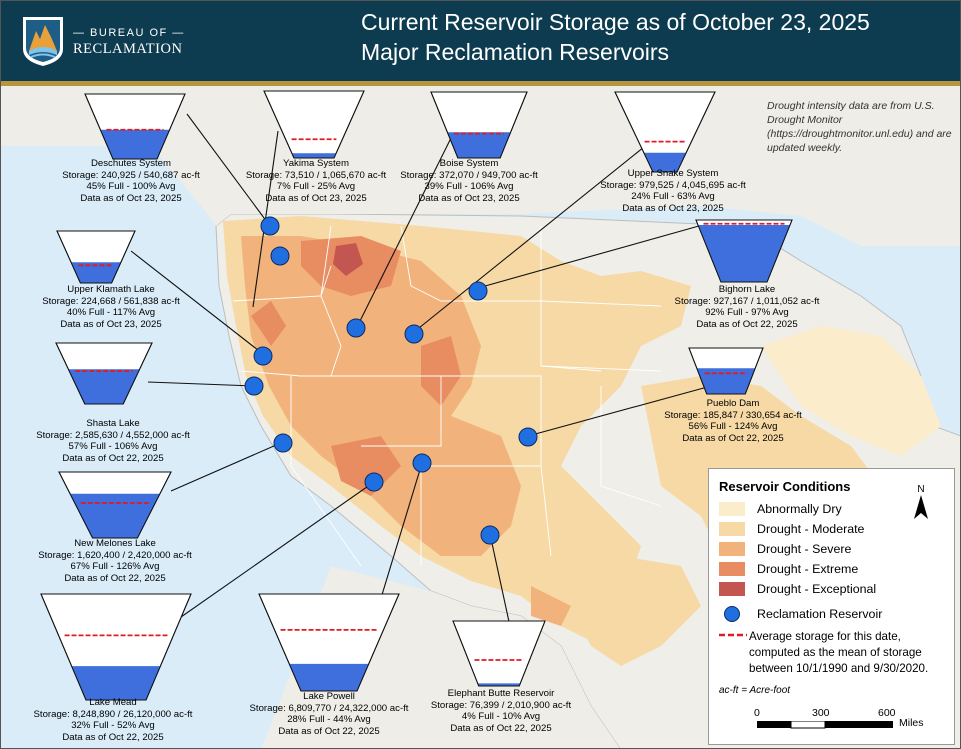 Image resolution: width=961 pixels, height=749 pixels. Describe the element at coordinates (270, 226) in the screenshot. I see `marker-deschutes` at that location.